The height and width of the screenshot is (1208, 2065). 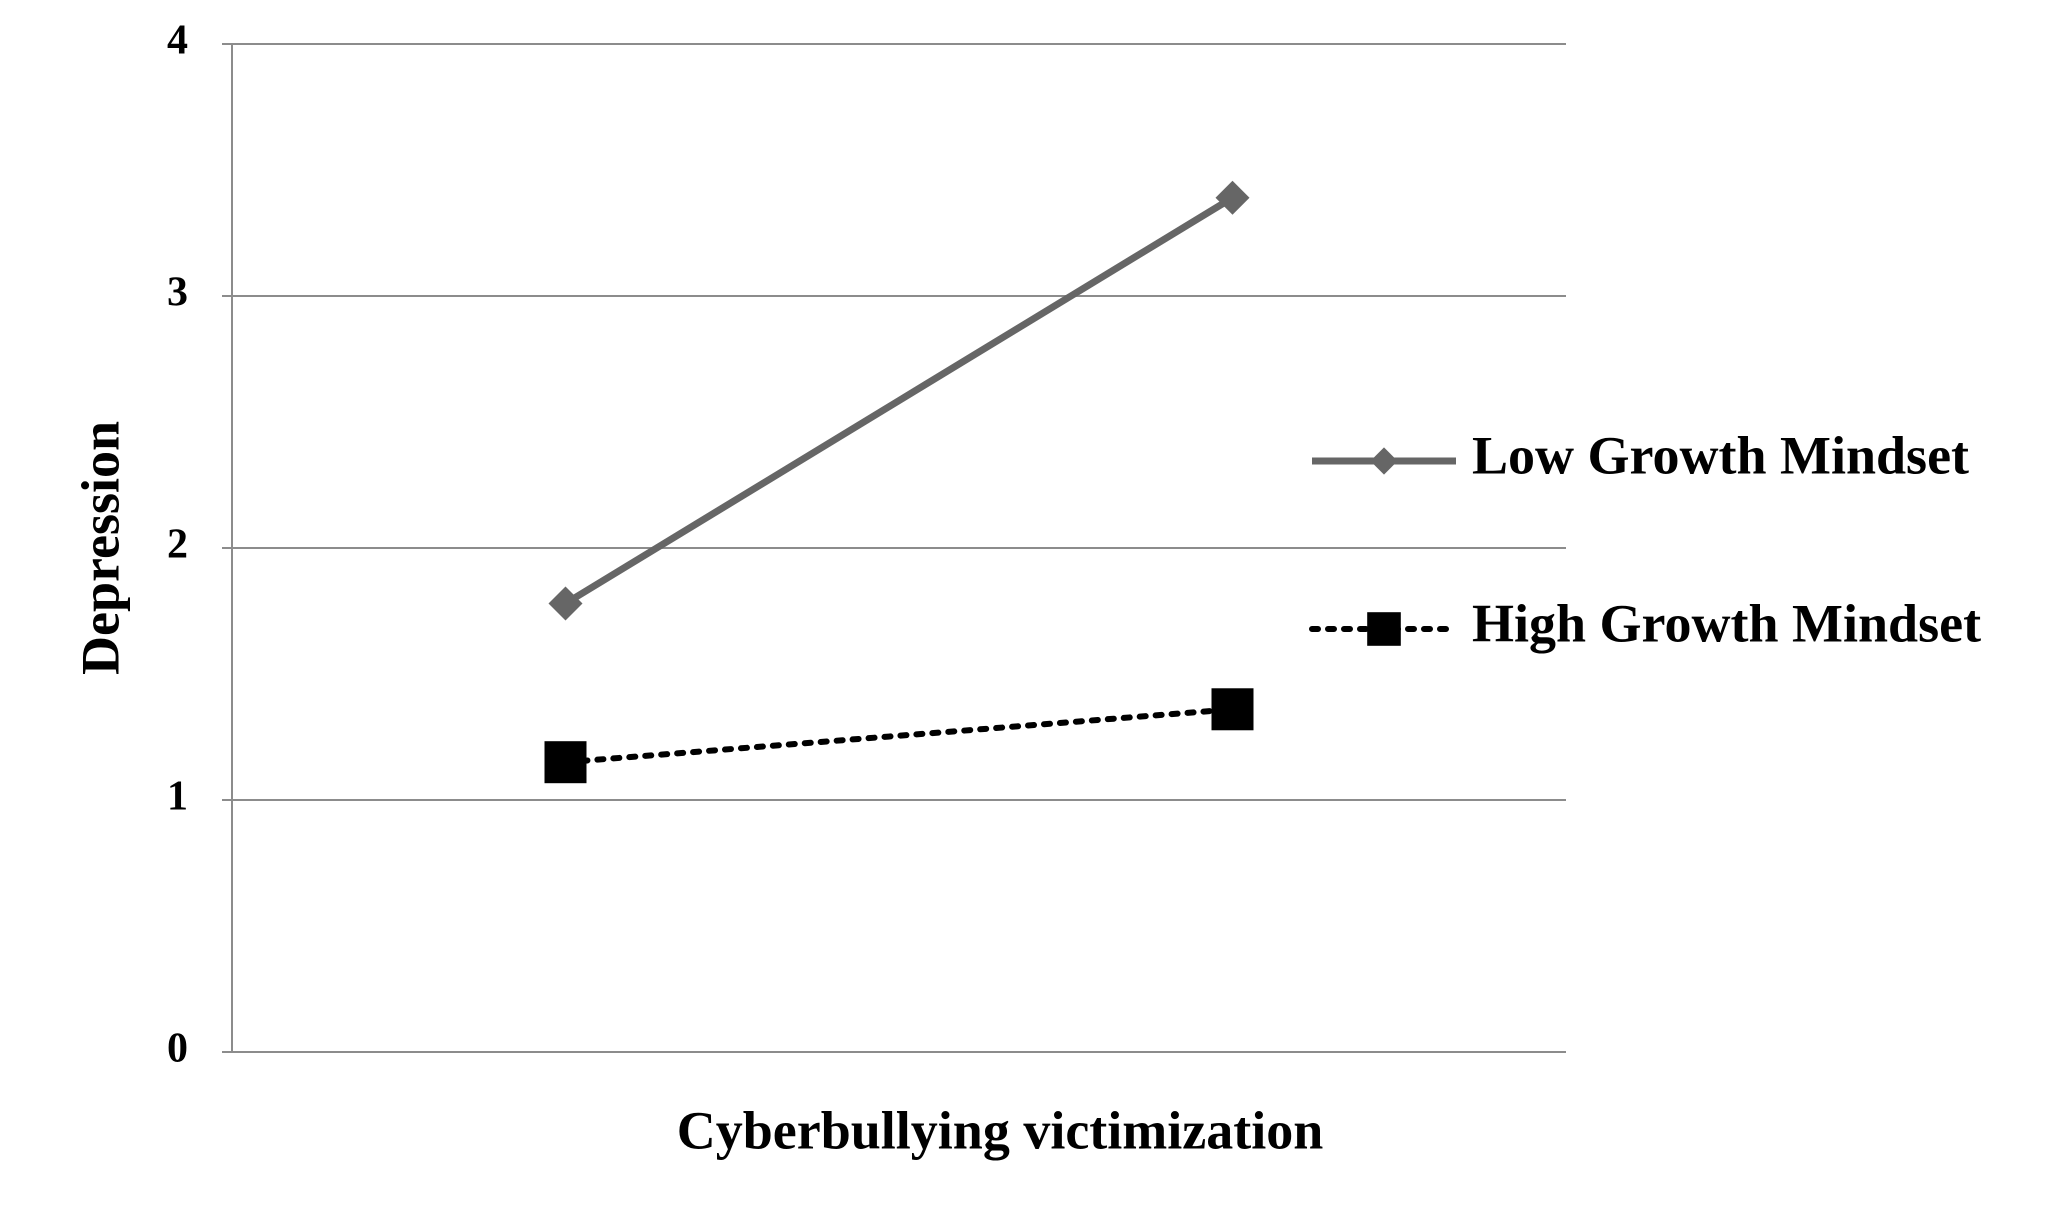 What do you see at coordinates (1726, 623) in the screenshot?
I see `legend-label: High Growth Mindset` at bounding box center [1726, 623].